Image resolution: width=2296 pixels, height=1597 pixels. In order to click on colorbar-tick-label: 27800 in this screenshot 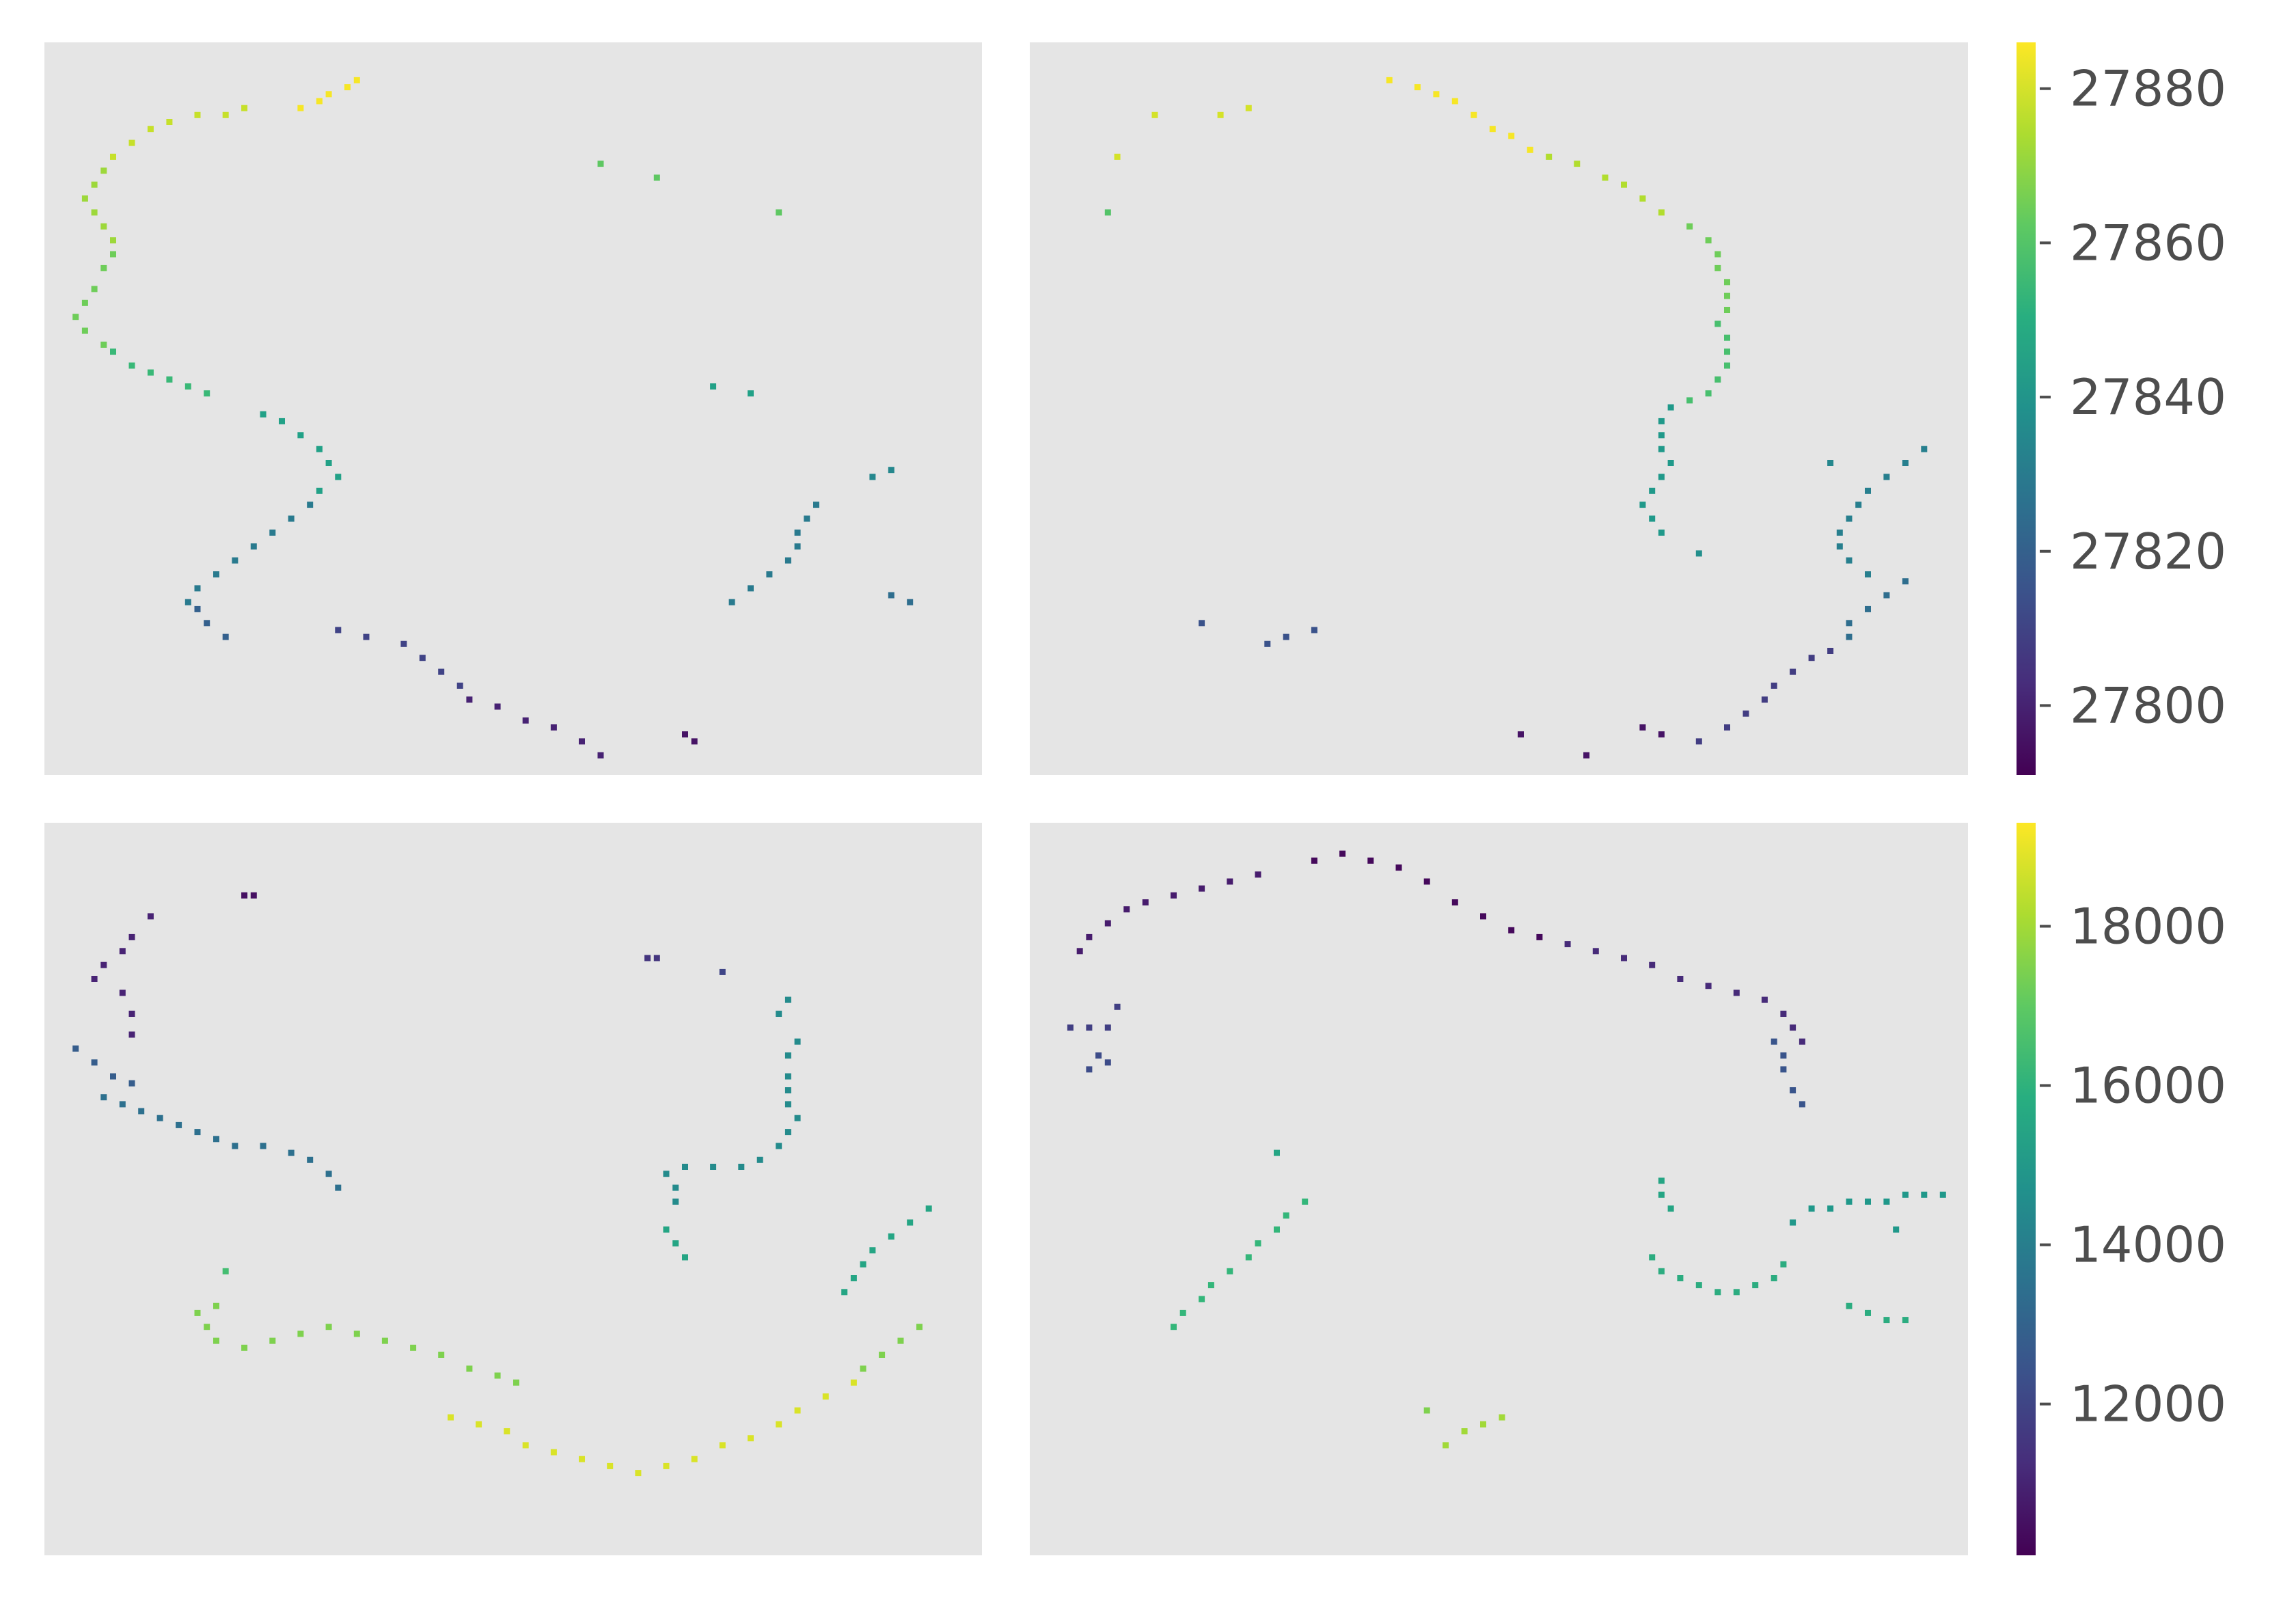, I will do `click(2148, 706)`.